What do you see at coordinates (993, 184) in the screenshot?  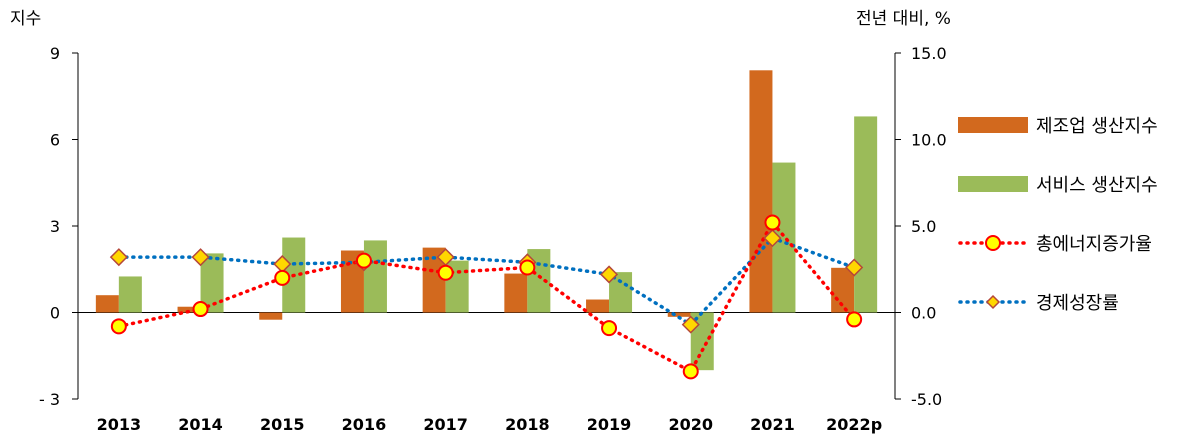 I see `legend-services-swatch` at bounding box center [993, 184].